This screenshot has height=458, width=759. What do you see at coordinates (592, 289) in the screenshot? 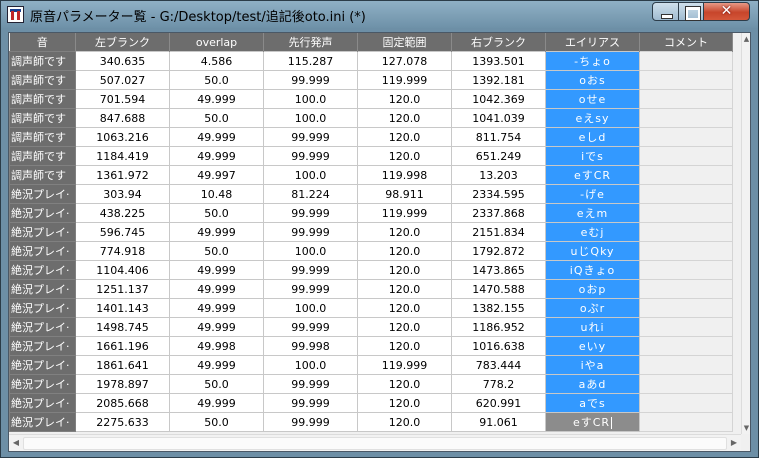
I see `cell-alias: oおp` at bounding box center [592, 289].